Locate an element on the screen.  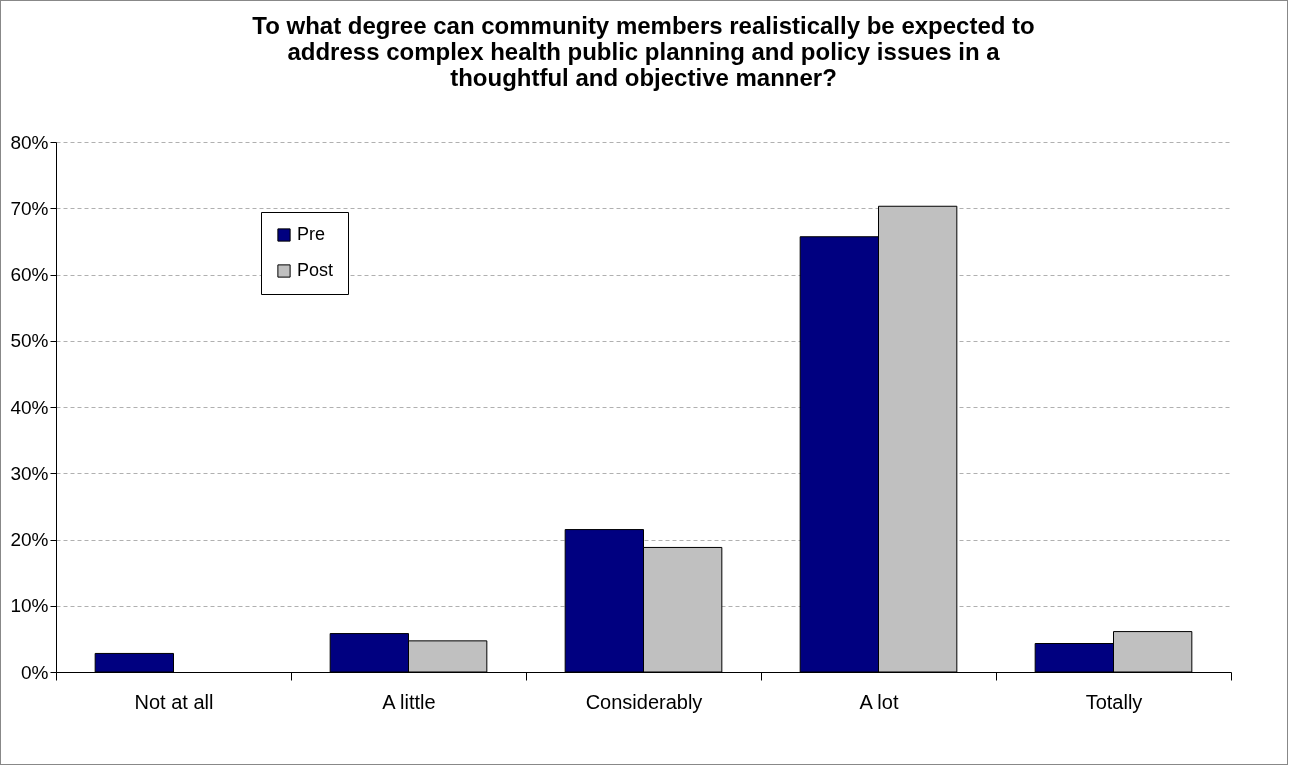
y-tick-label: 0% is located at coordinates (35, 672).